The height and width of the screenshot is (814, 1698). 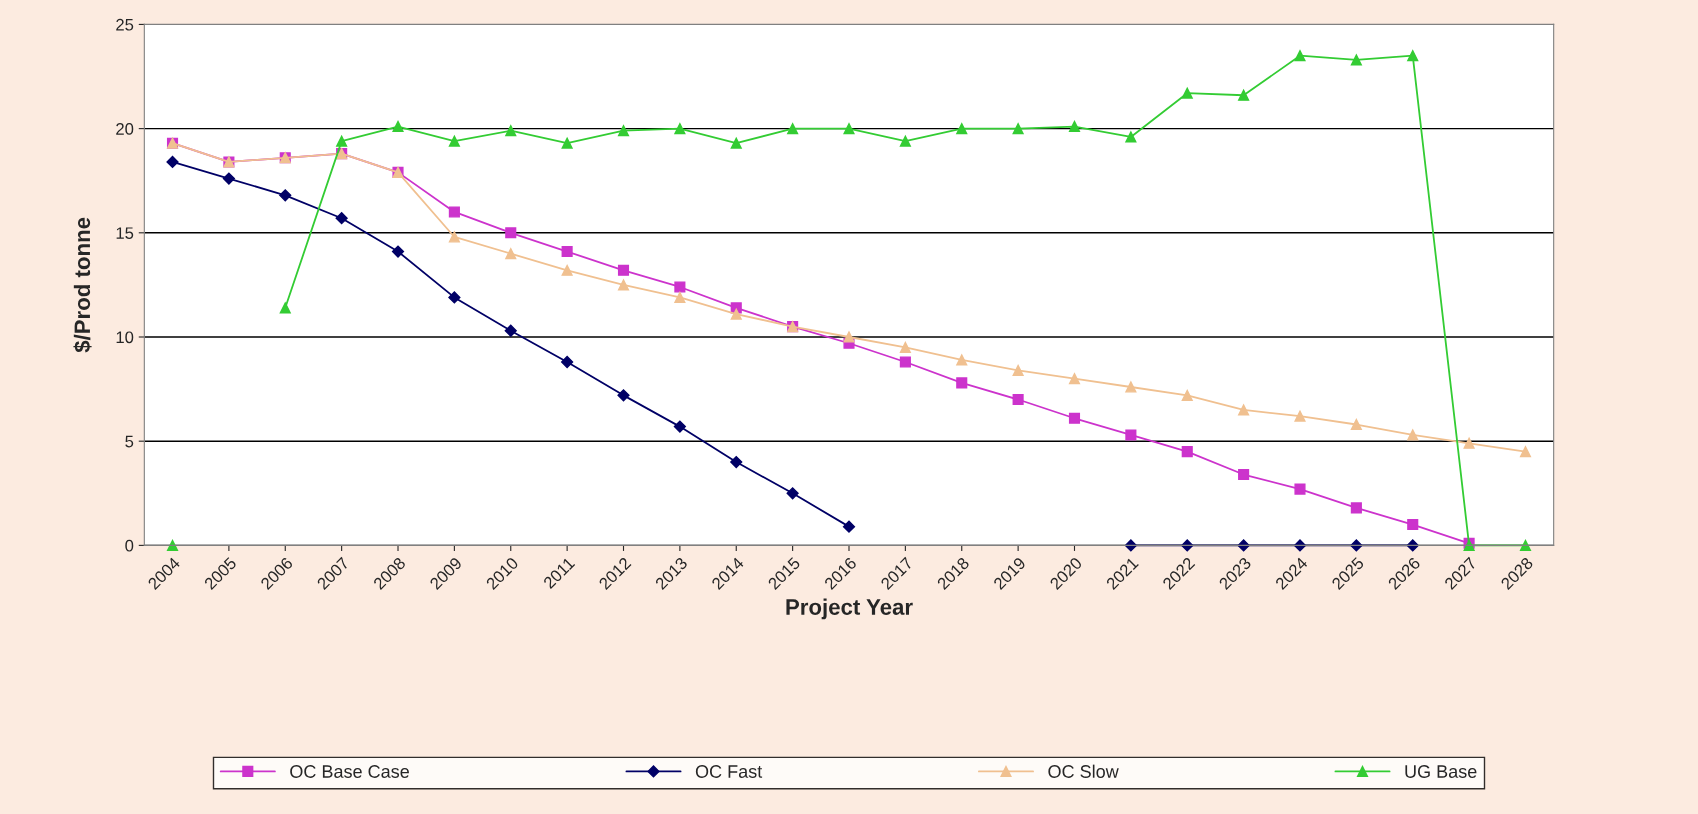 I want to click on x-axis-title: Project Year, so click(x=849, y=609).